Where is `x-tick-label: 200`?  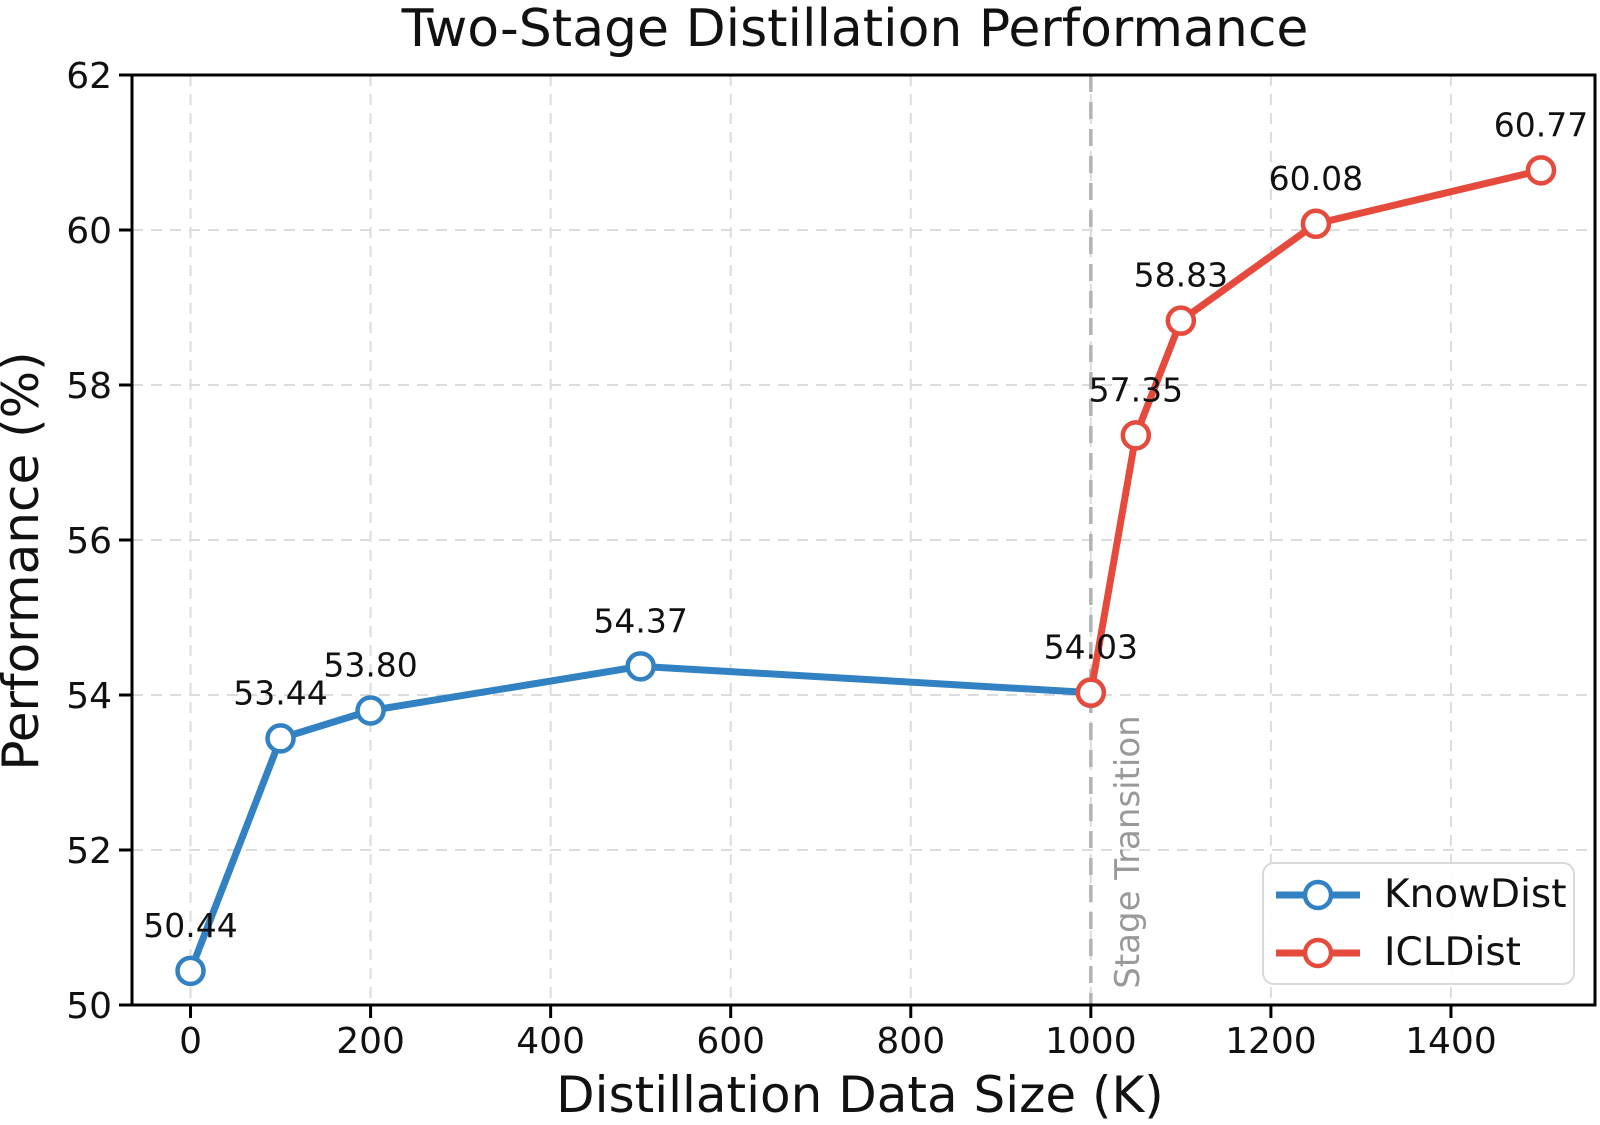 x-tick-label: 200 is located at coordinates (370, 1041).